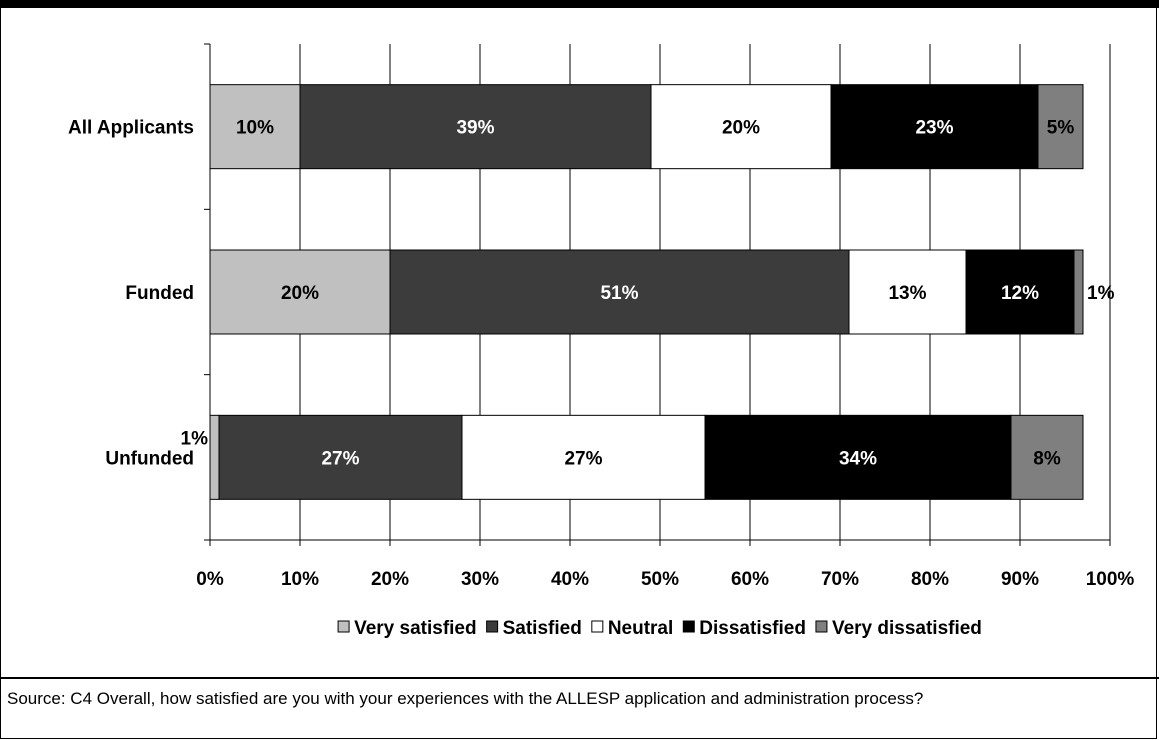 The image size is (1159, 740). Describe the element at coordinates (149, 458) in the screenshot. I see `category-label: Unfunded` at that location.